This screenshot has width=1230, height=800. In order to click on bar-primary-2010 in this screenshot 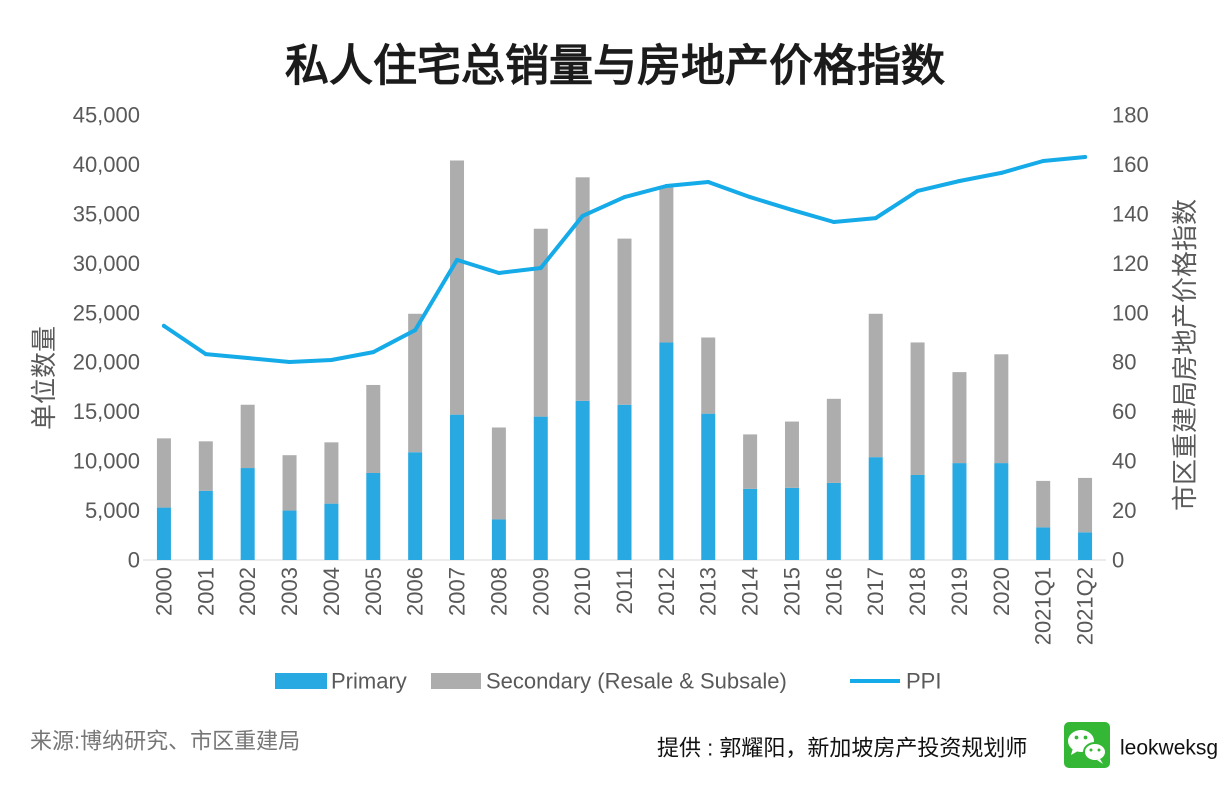, I will do `click(582, 480)`.